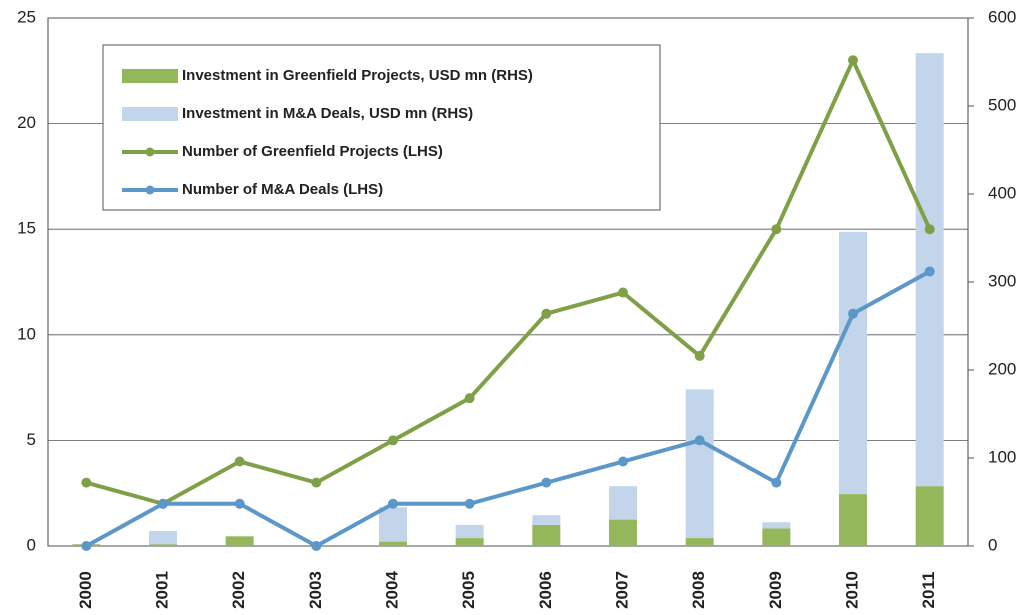 Image resolution: width=1031 pixels, height=615 pixels. What do you see at coordinates (238, 590) in the screenshot?
I see `x-tick-label: 2002` at bounding box center [238, 590].